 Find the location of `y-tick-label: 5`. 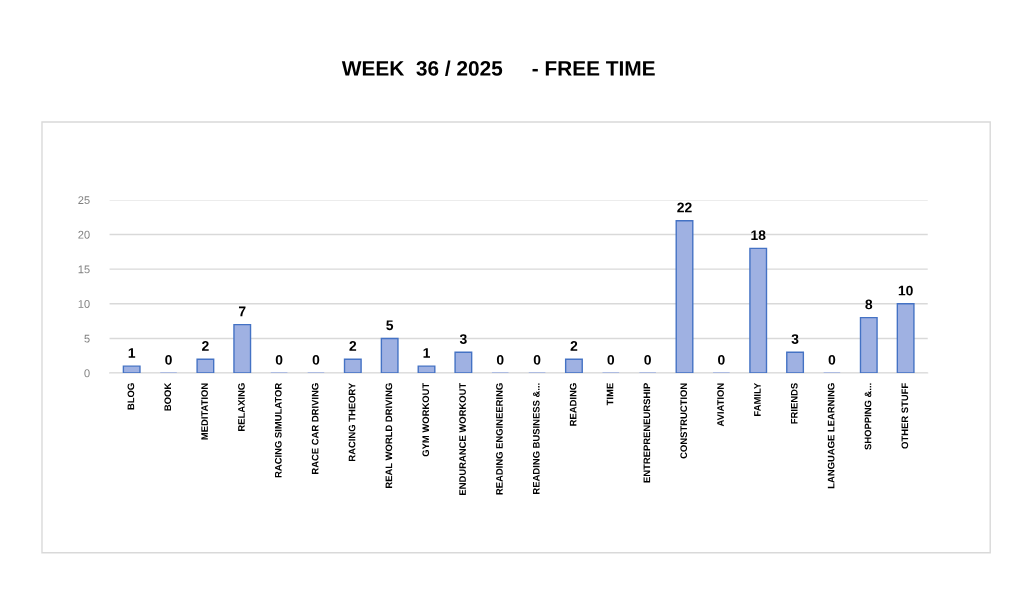

y-tick-label: 5 is located at coordinates (87, 338).